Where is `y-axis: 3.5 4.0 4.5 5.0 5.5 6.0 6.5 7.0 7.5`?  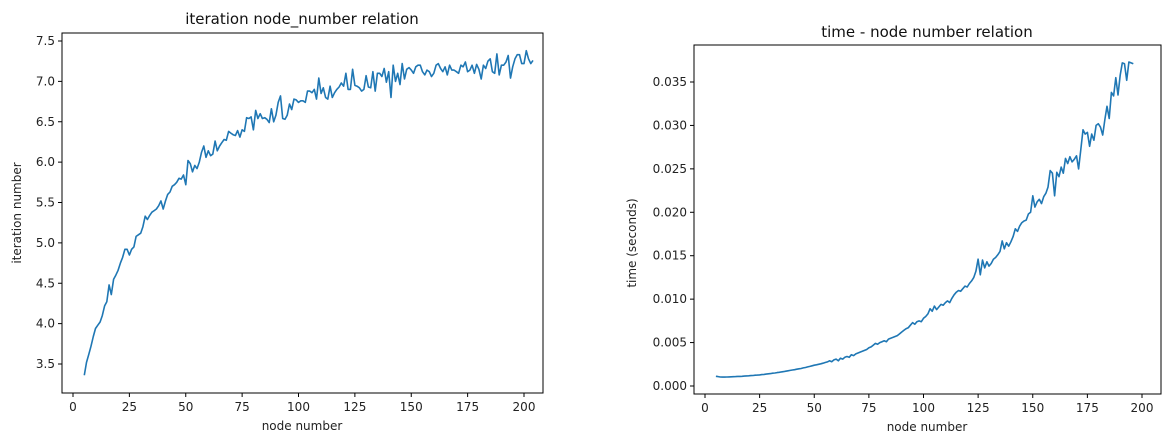 y-axis: 3.5 4.0 4.5 5.0 5.5 6.0 6.5 7.0 7.5 is located at coordinates (49, 202).